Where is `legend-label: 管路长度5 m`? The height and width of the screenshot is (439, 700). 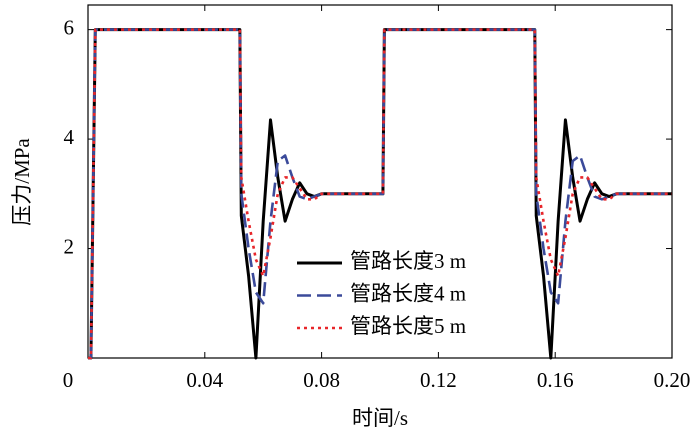 legend-label: 管路长度5 m is located at coordinates (408, 326).